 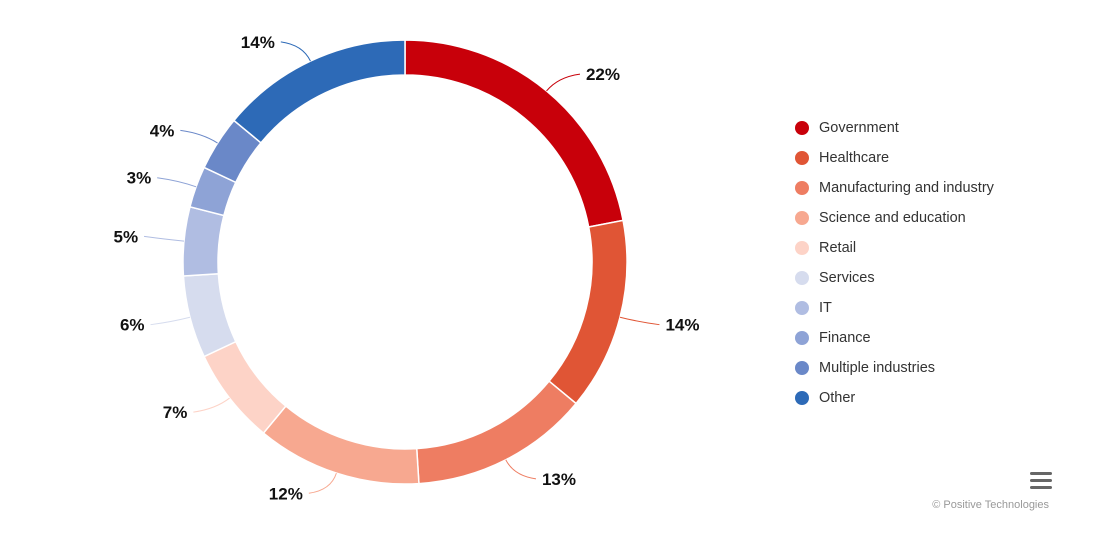 I want to click on menu-icon, so click(x=1041, y=480).